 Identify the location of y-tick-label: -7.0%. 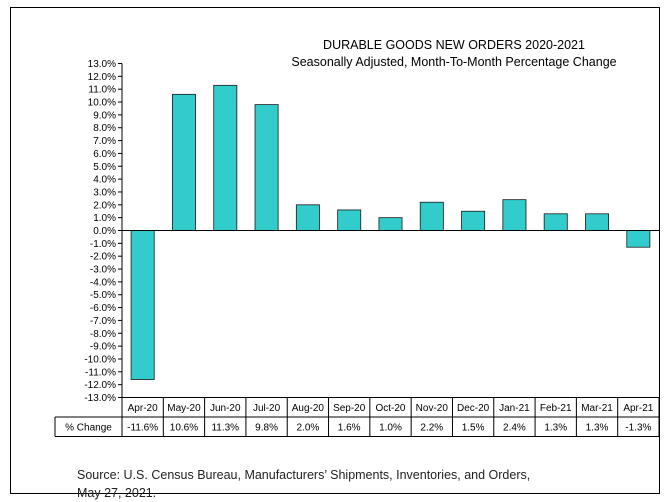
(103, 321).